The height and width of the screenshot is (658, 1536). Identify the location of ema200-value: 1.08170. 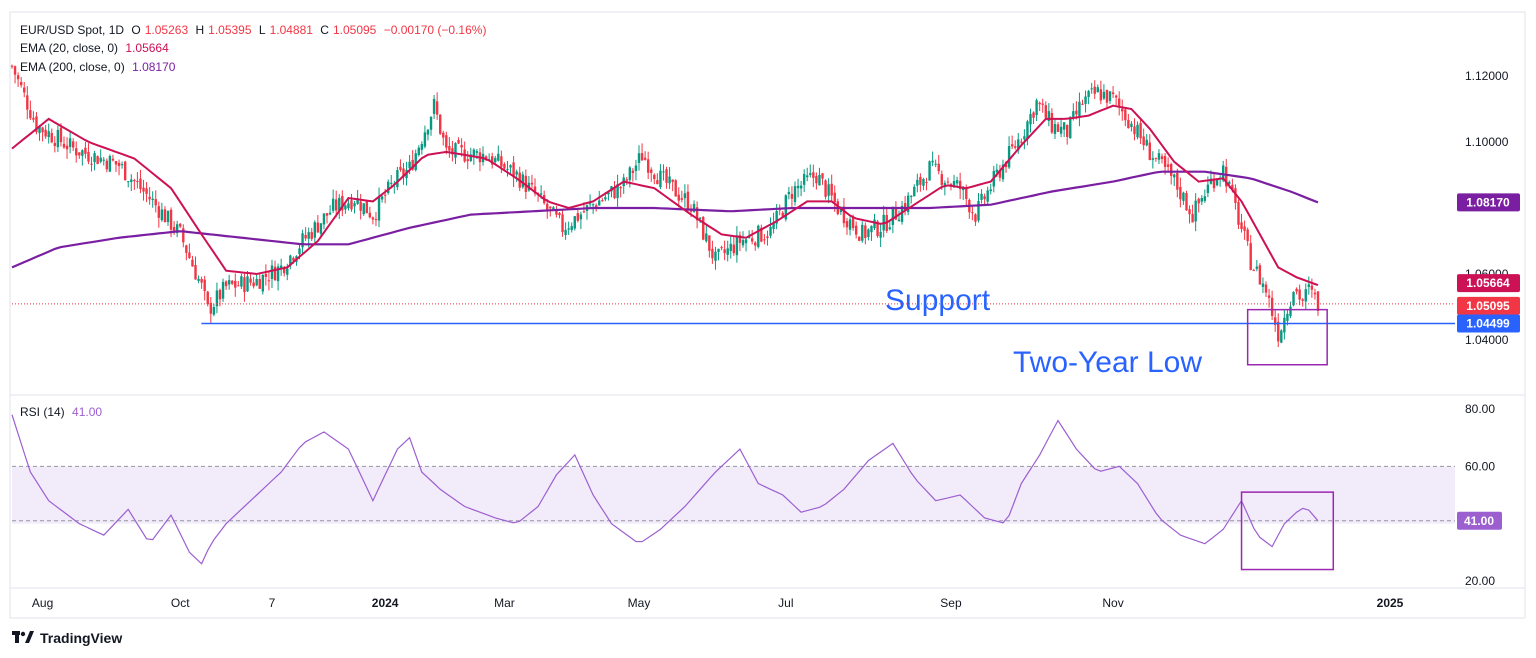
(154, 67).